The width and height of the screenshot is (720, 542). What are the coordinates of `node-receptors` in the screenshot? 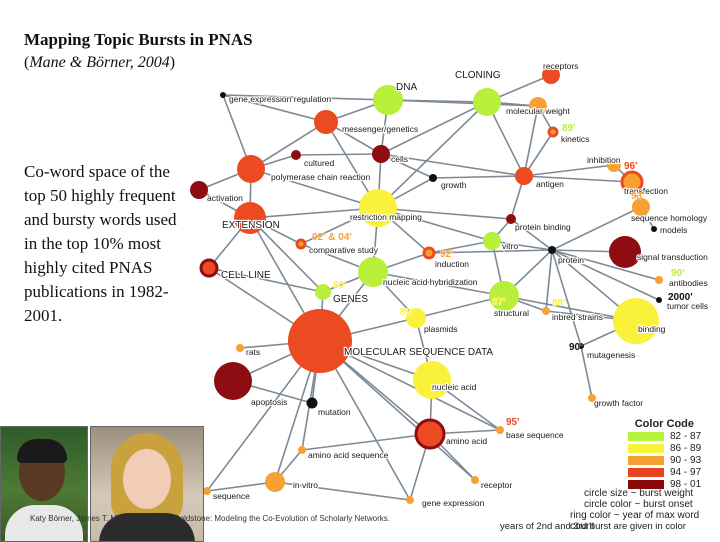 It's located at (551, 75).